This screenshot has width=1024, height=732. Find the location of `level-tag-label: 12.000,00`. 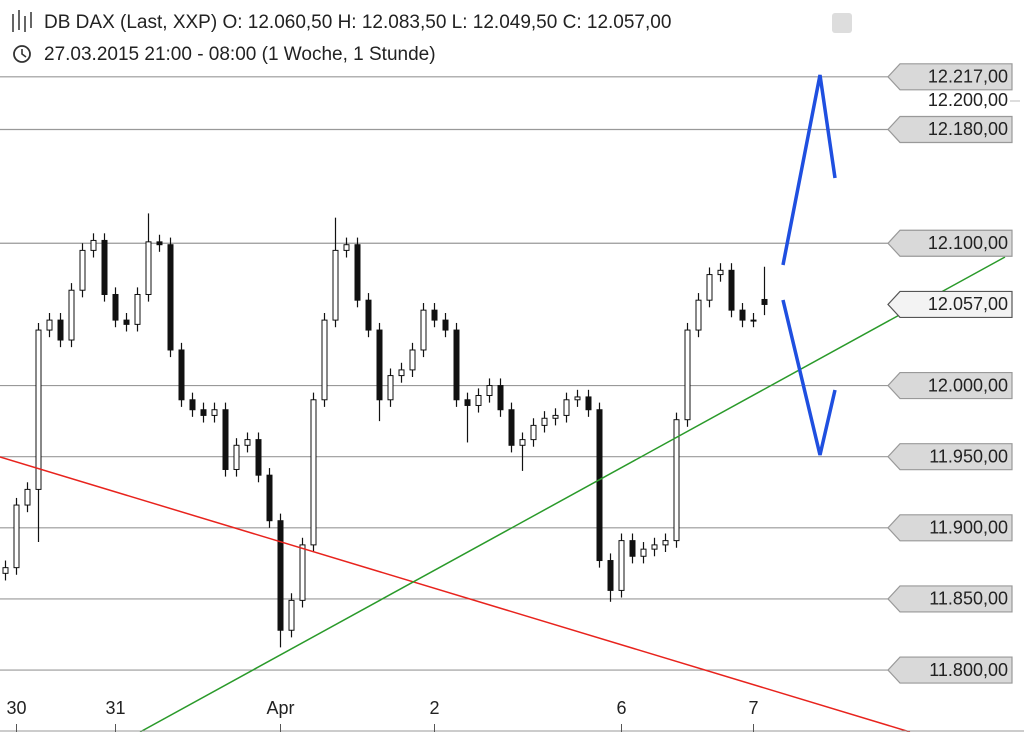

level-tag-label: 12.000,00 is located at coordinates (968, 385).